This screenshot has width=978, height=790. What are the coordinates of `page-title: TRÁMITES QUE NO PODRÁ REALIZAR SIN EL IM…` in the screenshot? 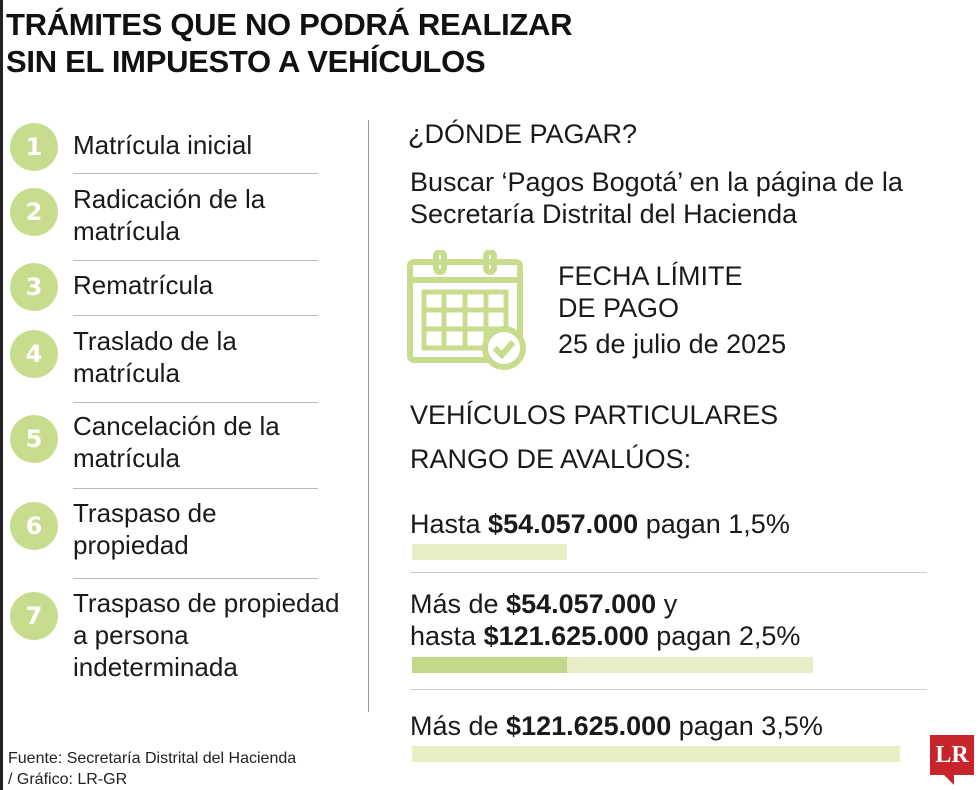 It's located at (289, 43).